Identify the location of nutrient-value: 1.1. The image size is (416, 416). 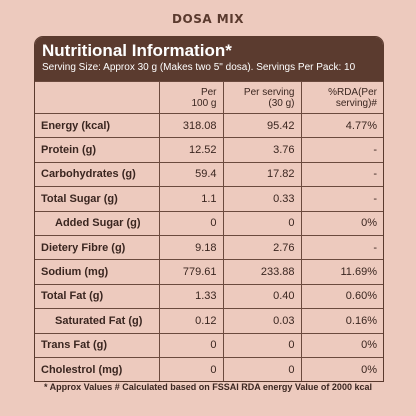
(191, 199).